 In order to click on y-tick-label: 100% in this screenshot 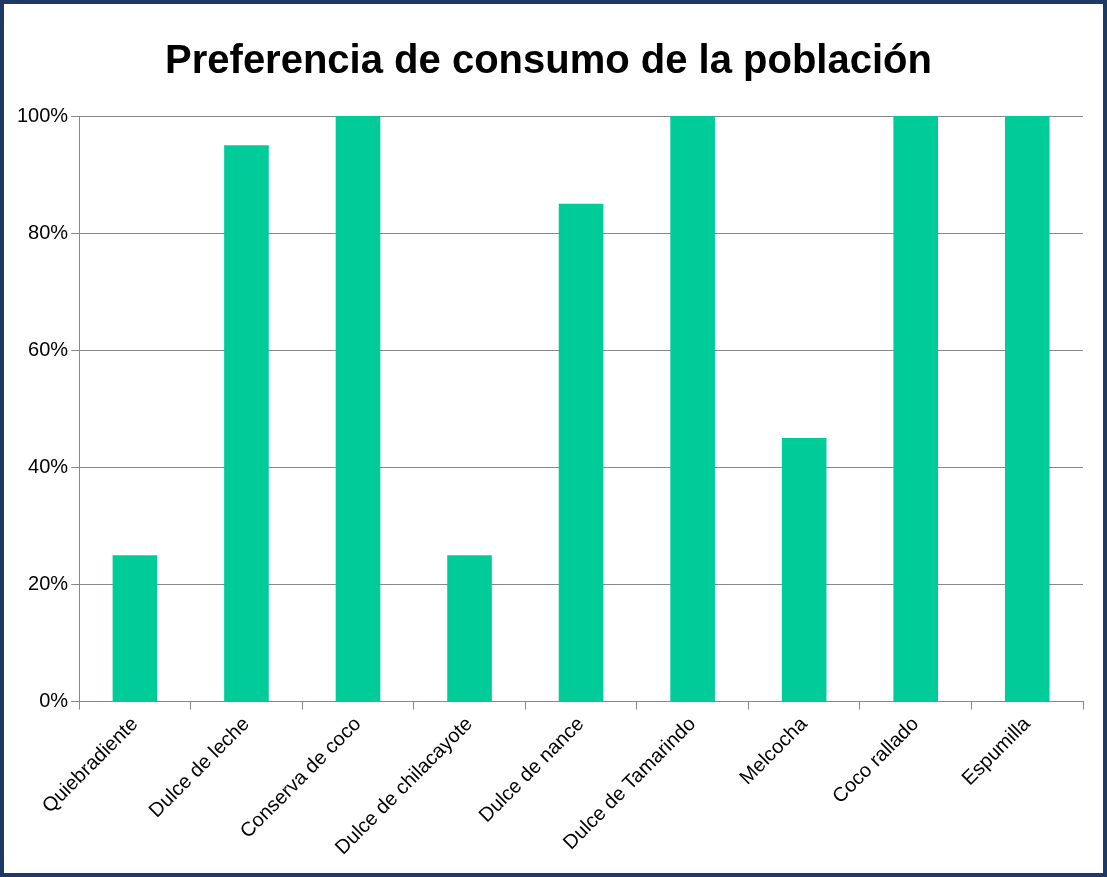, I will do `click(43, 114)`.